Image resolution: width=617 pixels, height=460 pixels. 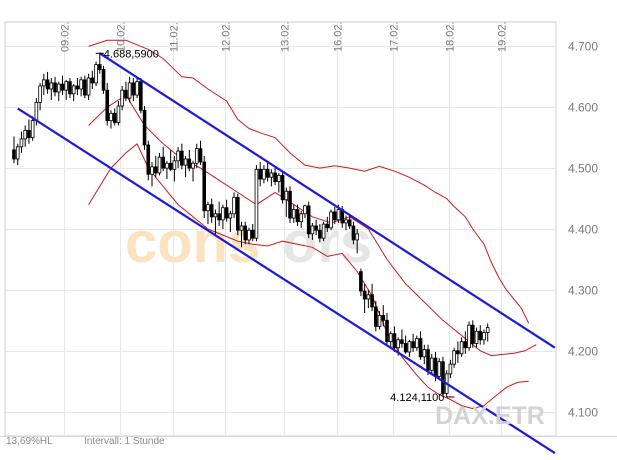 What do you see at coordinates (131, 54) in the screenshot?
I see `annotation-label: 4.688,5900` at bounding box center [131, 54].